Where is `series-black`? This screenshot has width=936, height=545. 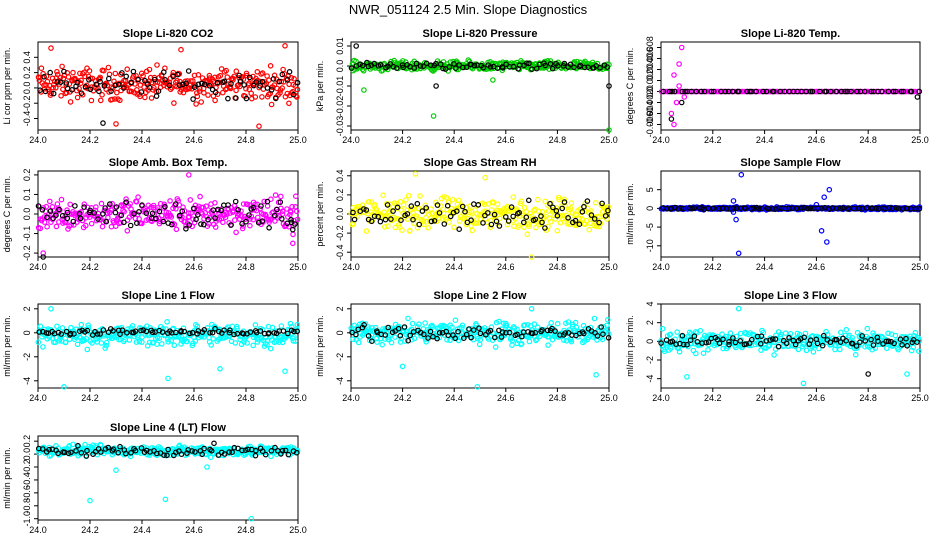 series-black is located at coordinates (480, 215).